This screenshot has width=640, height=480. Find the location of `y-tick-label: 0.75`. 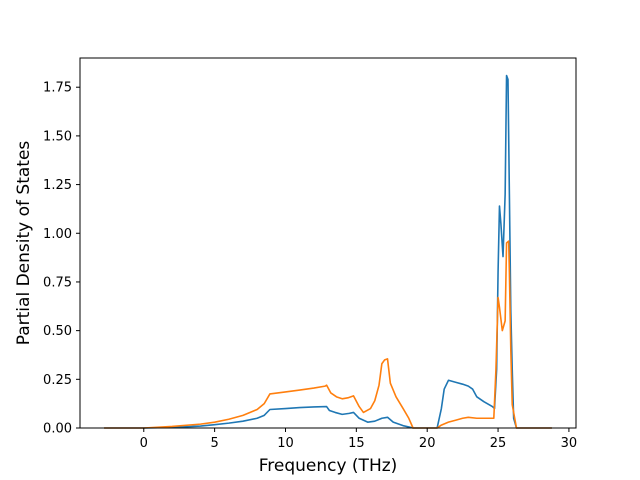

y-tick-label: 0.75 is located at coordinates (57, 282).